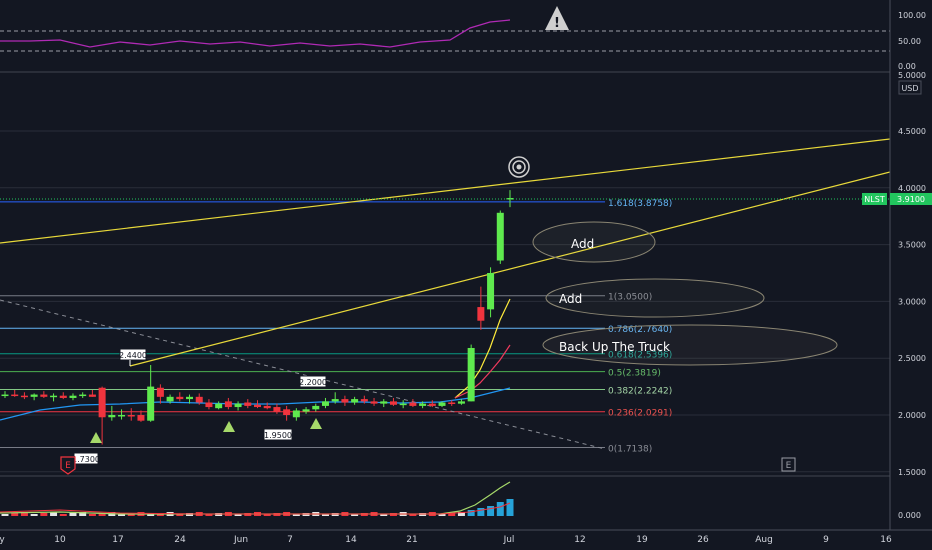 This screenshot has width=932, height=550. I want to click on time-tick-label: 17, so click(117, 540).